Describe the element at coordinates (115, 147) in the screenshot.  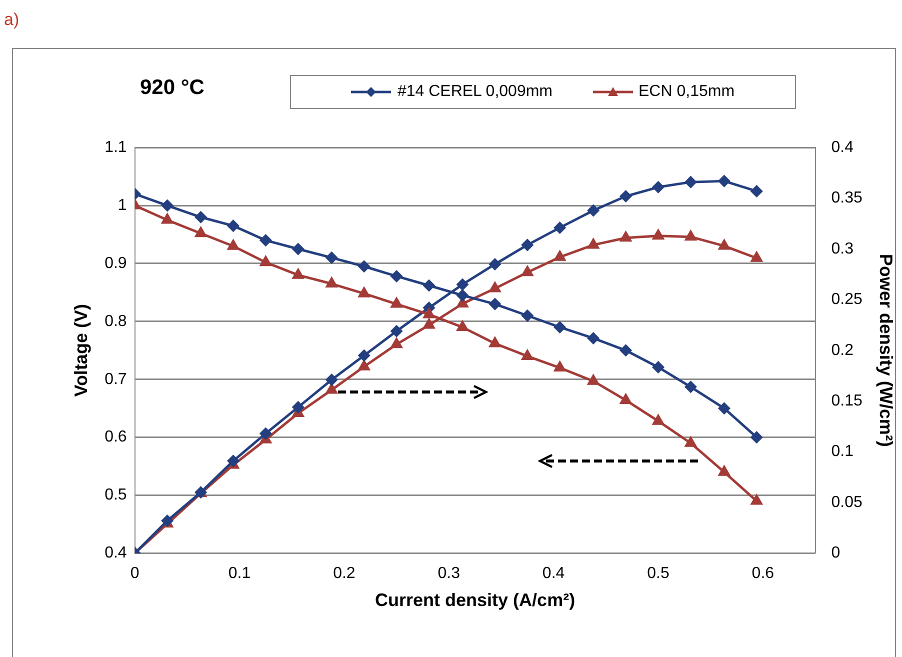
I see `y-tick-label: 1.1` at that location.